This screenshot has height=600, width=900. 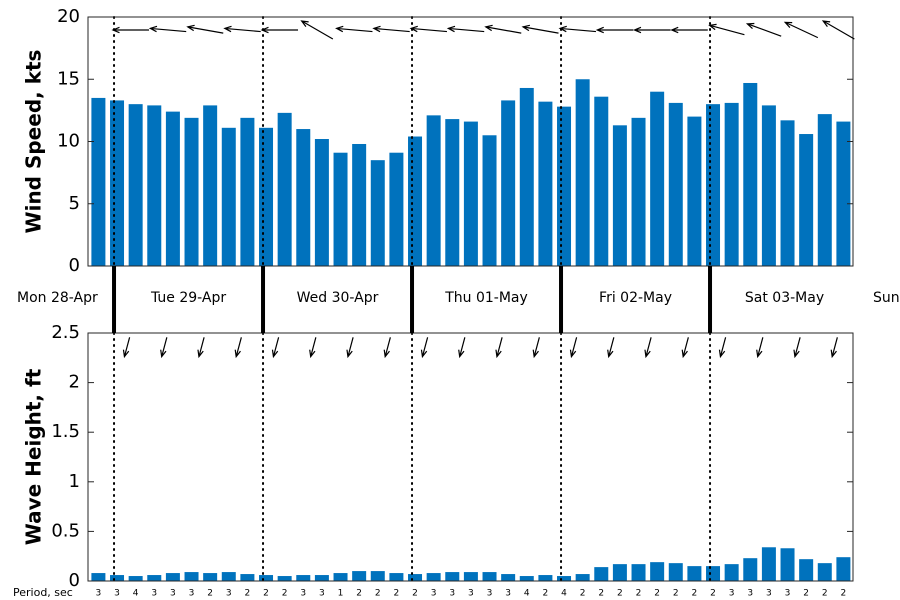 What do you see at coordinates (68, 141) in the screenshot?
I see `y-tick-label: 10` at bounding box center [68, 141].